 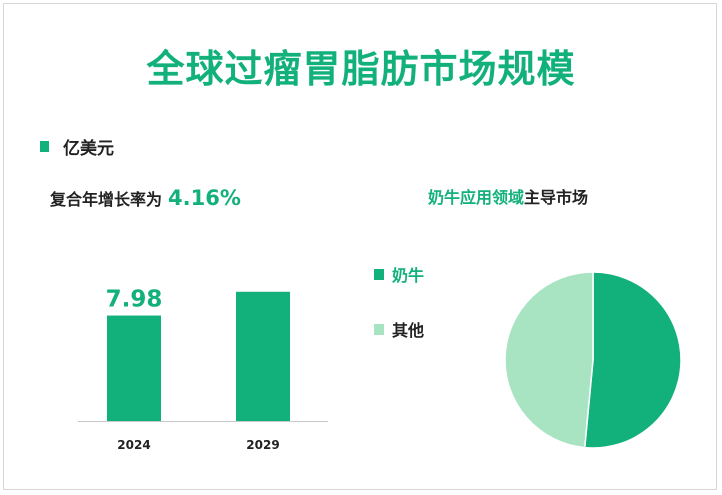 I want to click on pie-chart, so click(x=593, y=360).